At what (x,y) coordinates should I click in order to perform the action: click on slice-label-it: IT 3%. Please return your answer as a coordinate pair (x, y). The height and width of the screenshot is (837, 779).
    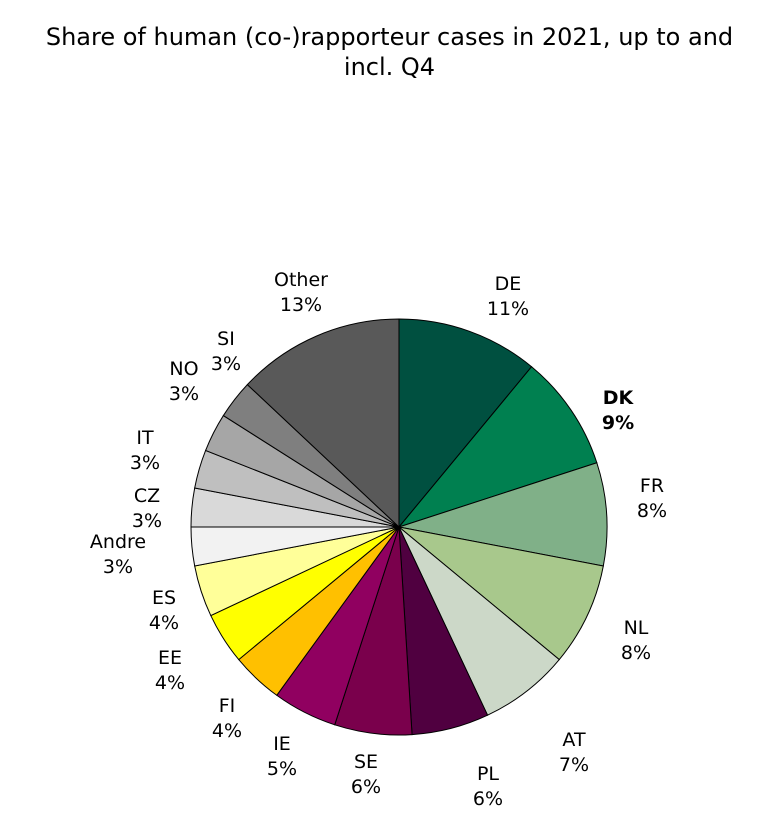
    Looking at the image, I should click on (145, 451).